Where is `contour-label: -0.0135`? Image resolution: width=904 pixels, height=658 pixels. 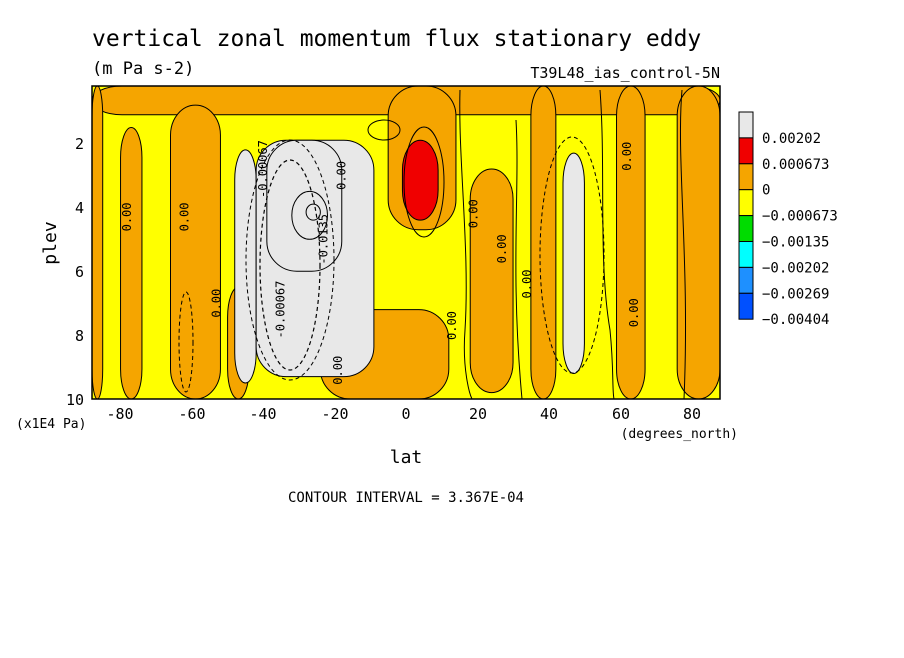 contour-label: -0.0135 is located at coordinates (324, 239).